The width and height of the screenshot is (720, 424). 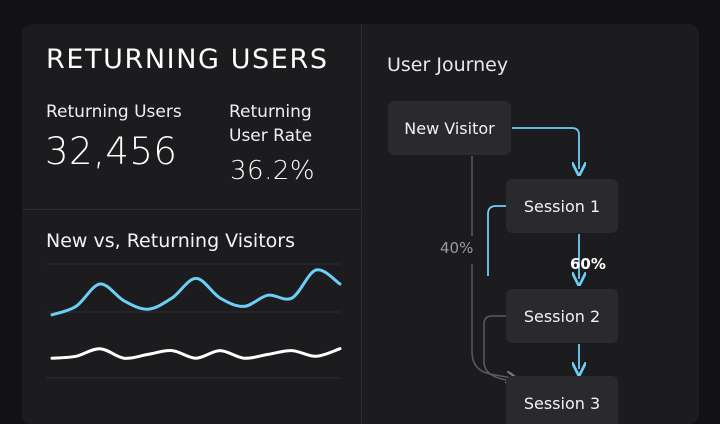 What do you see at coordinates (191, 209) in the screenshot?
I see `horizontal-divider` at bounding box center [191, 209].